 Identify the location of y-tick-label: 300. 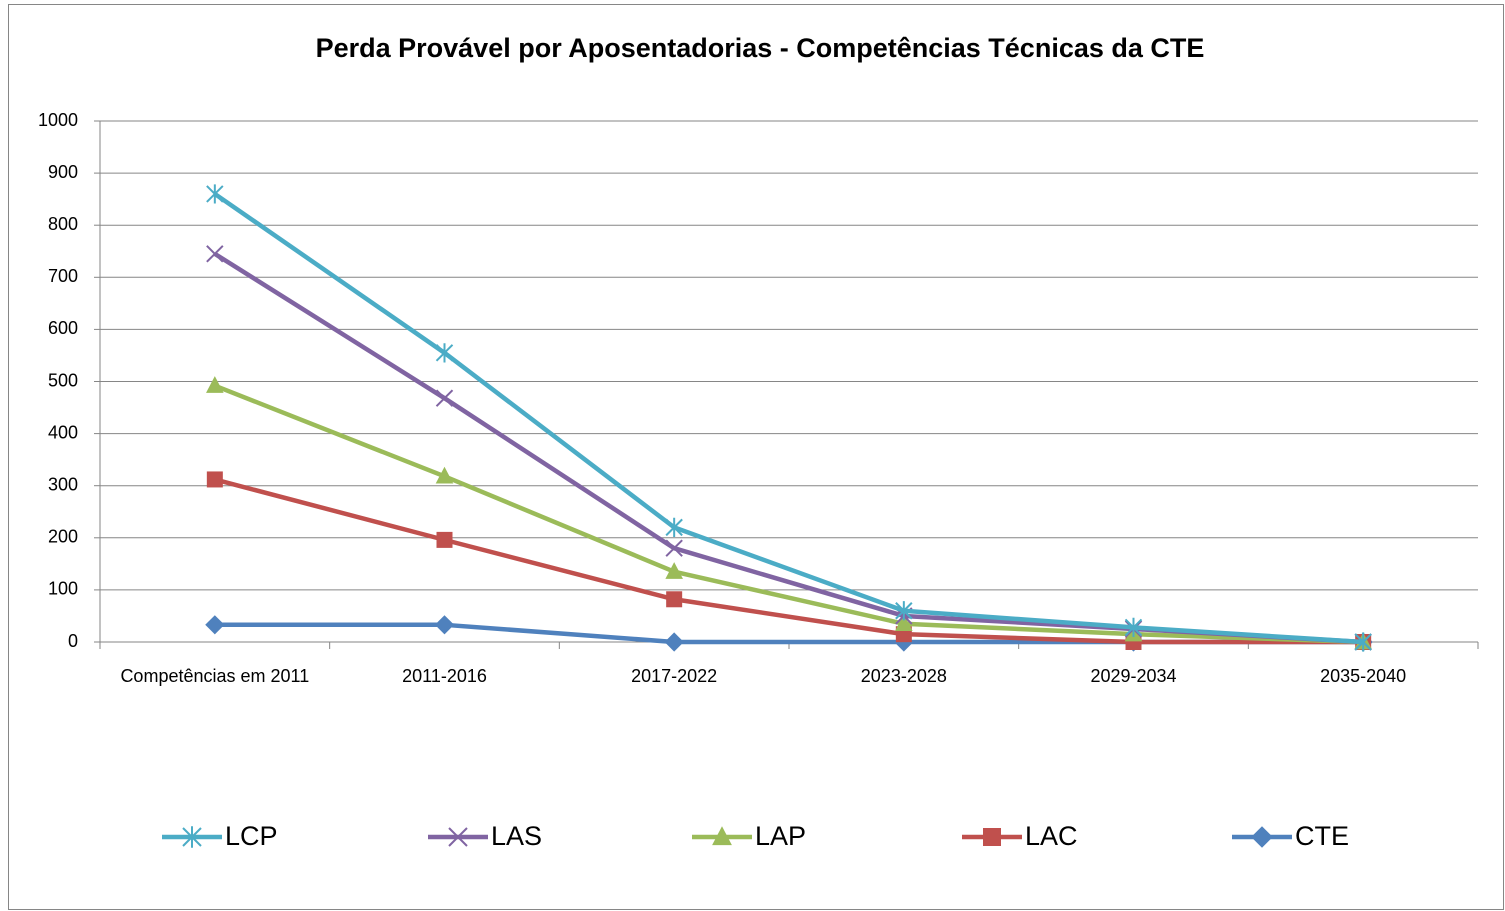
(63, 484).